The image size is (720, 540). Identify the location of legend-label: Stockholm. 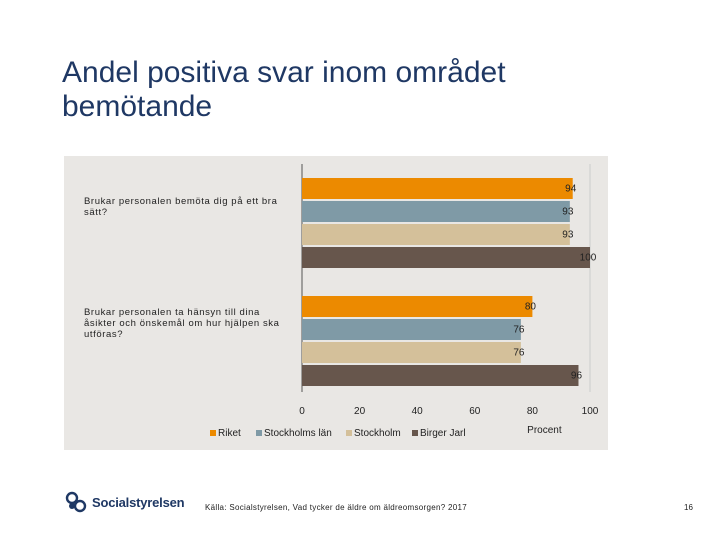
(377, 433).